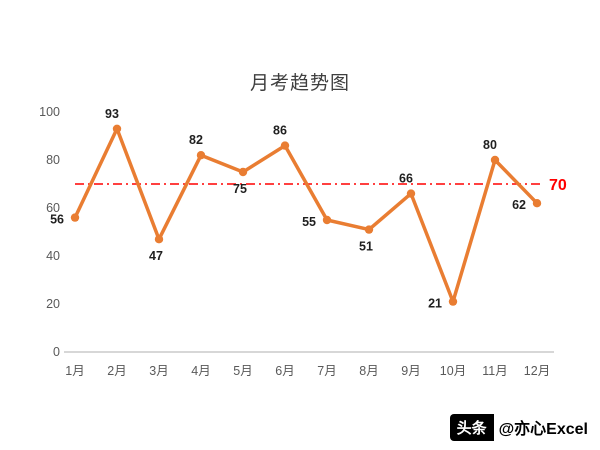 Image resolution: width=600 pixels, height=450 pixels. I want to click on x-tick-label: 6月, so click(284, 371).